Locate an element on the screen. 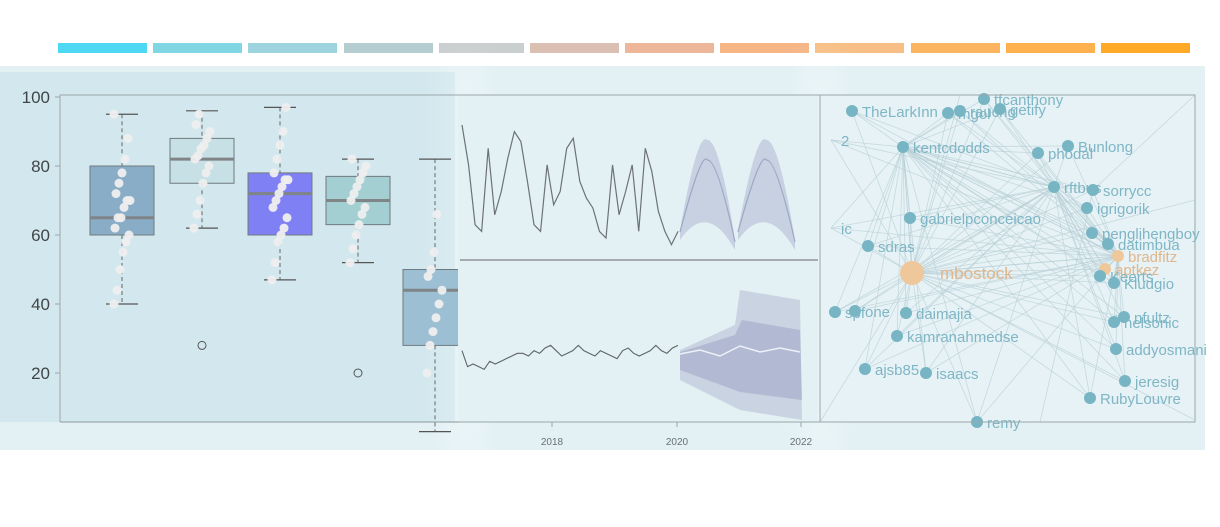 The image size is (1220, 527). network-node-label: RubyLouvre is located at coordinates (1140, 399).